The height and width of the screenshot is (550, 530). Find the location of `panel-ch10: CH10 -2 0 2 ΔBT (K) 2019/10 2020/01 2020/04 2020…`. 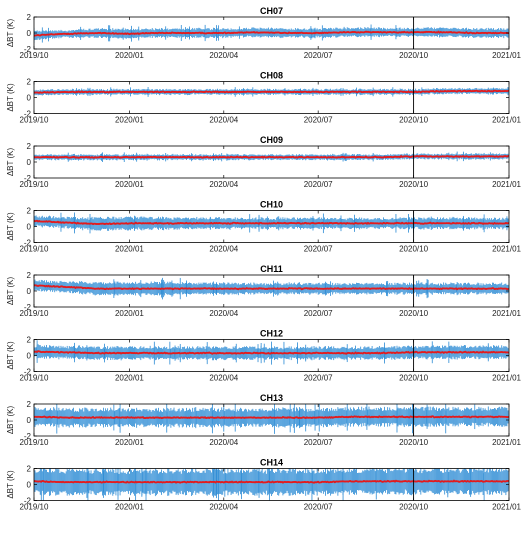

panel-ch10: CH10 -2 0 2 ΔBT (K) 2019/10 2020/01 2020/04 2020… is located at coordinates (264, 227).